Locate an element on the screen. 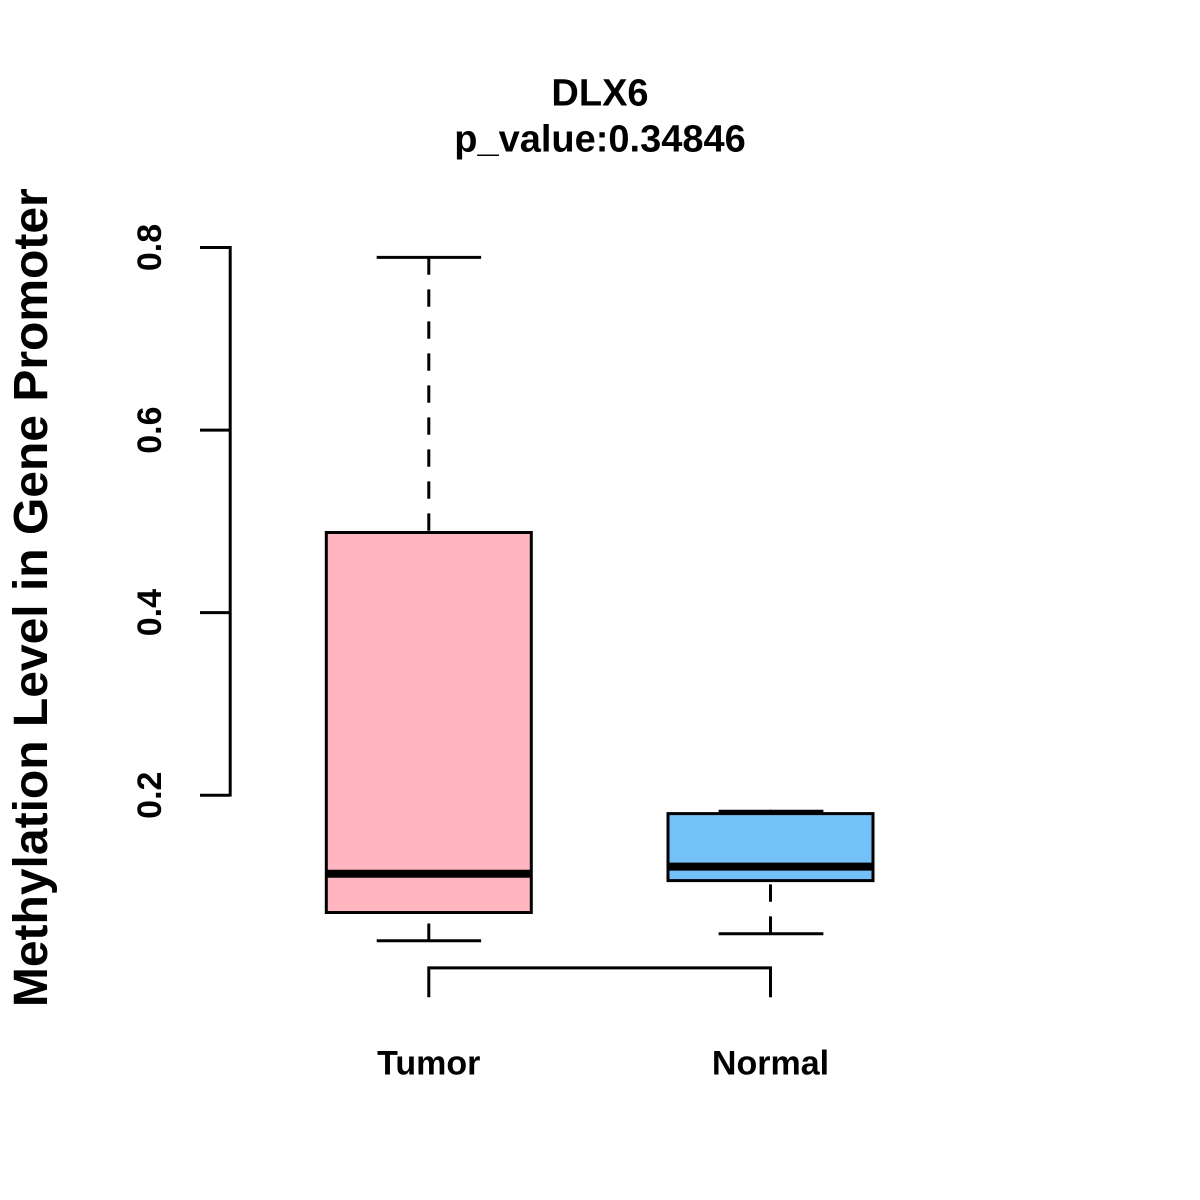 This screenshot has height=1200, width=1200. svg-text: 0.8 is located at coordinates (150, 247).